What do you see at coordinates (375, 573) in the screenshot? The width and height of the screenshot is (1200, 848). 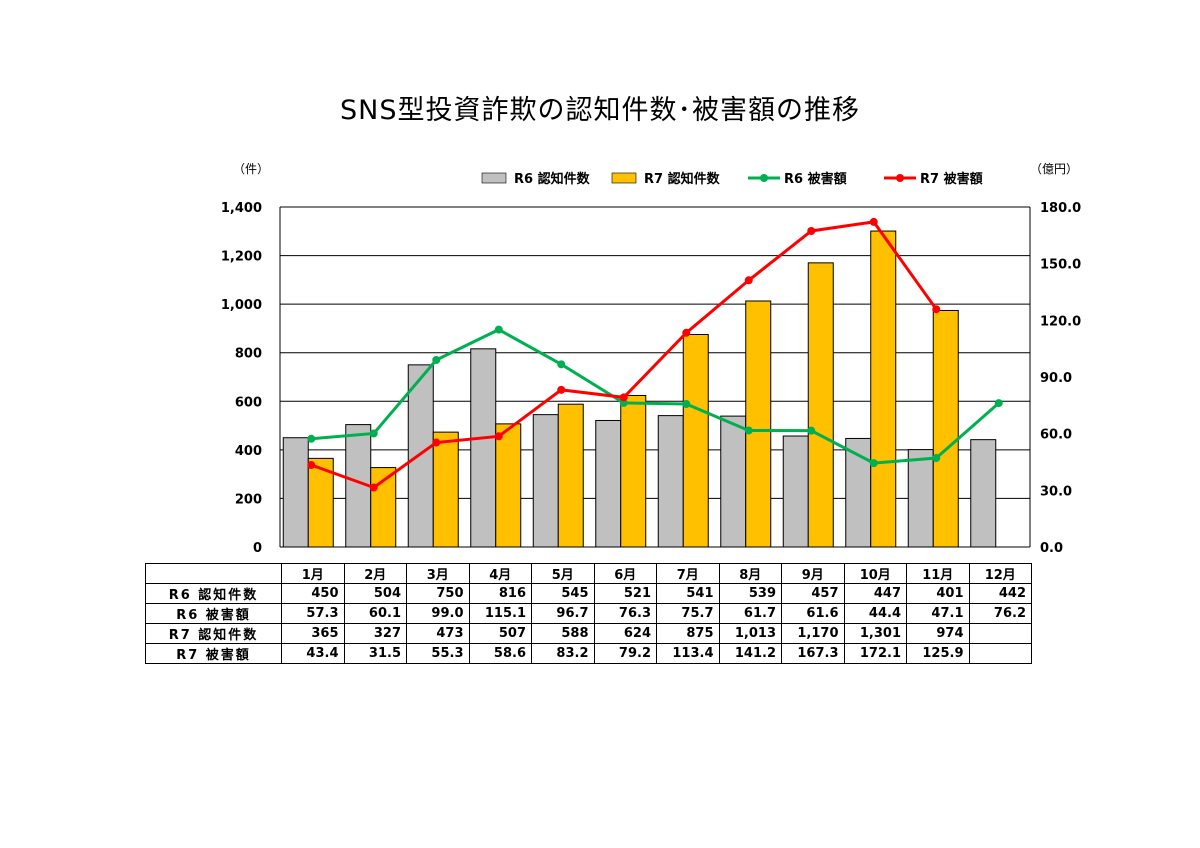 I see `table-month-header: 2月` at bounding box center [375, 573].